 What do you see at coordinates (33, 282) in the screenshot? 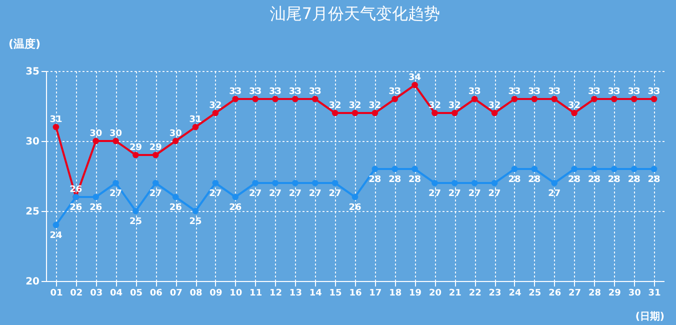
I see `y-tick-label: 20` at bounding box center [33, 282].